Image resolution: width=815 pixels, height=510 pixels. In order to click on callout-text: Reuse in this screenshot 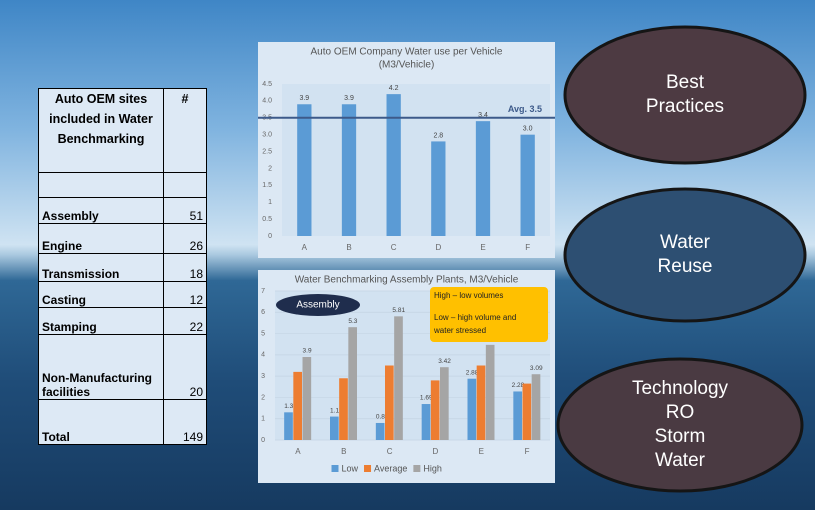, I will do `click(685, 266)`.